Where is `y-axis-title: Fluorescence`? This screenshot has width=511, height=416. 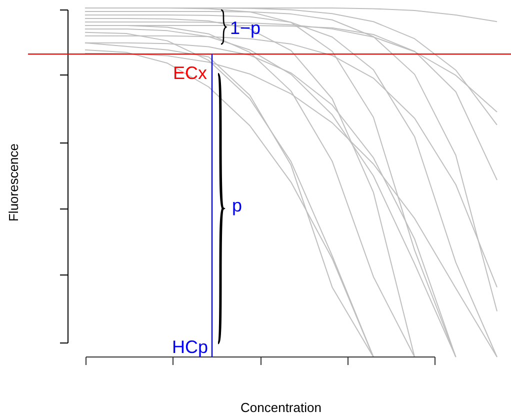 y-axis-title: Fluorescence is located at coordinates (13, 182).